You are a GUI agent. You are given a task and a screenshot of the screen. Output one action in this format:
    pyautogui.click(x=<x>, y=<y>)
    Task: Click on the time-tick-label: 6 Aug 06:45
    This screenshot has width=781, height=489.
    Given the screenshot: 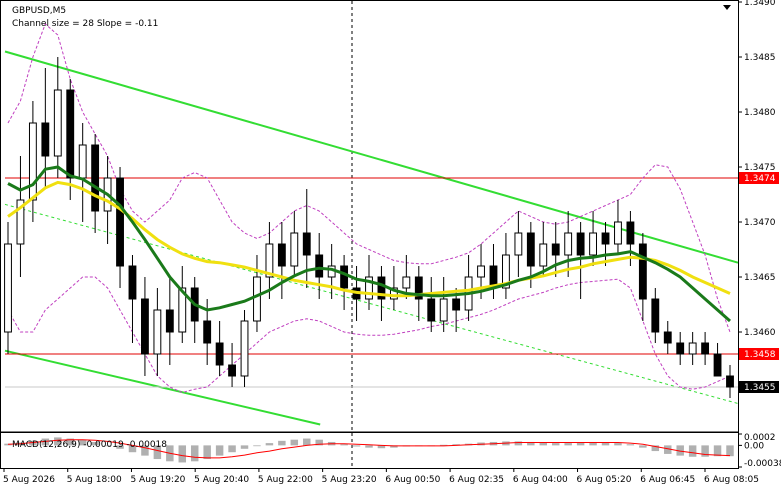 What is the action you would take?
    pyautogui.click(x=667, y=480)
    